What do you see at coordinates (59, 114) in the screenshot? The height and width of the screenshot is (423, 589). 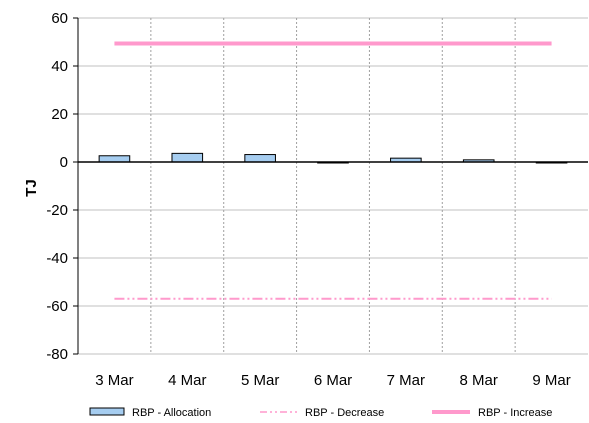 I see `y-tick-label: 20` at bounding box center [59, 114].